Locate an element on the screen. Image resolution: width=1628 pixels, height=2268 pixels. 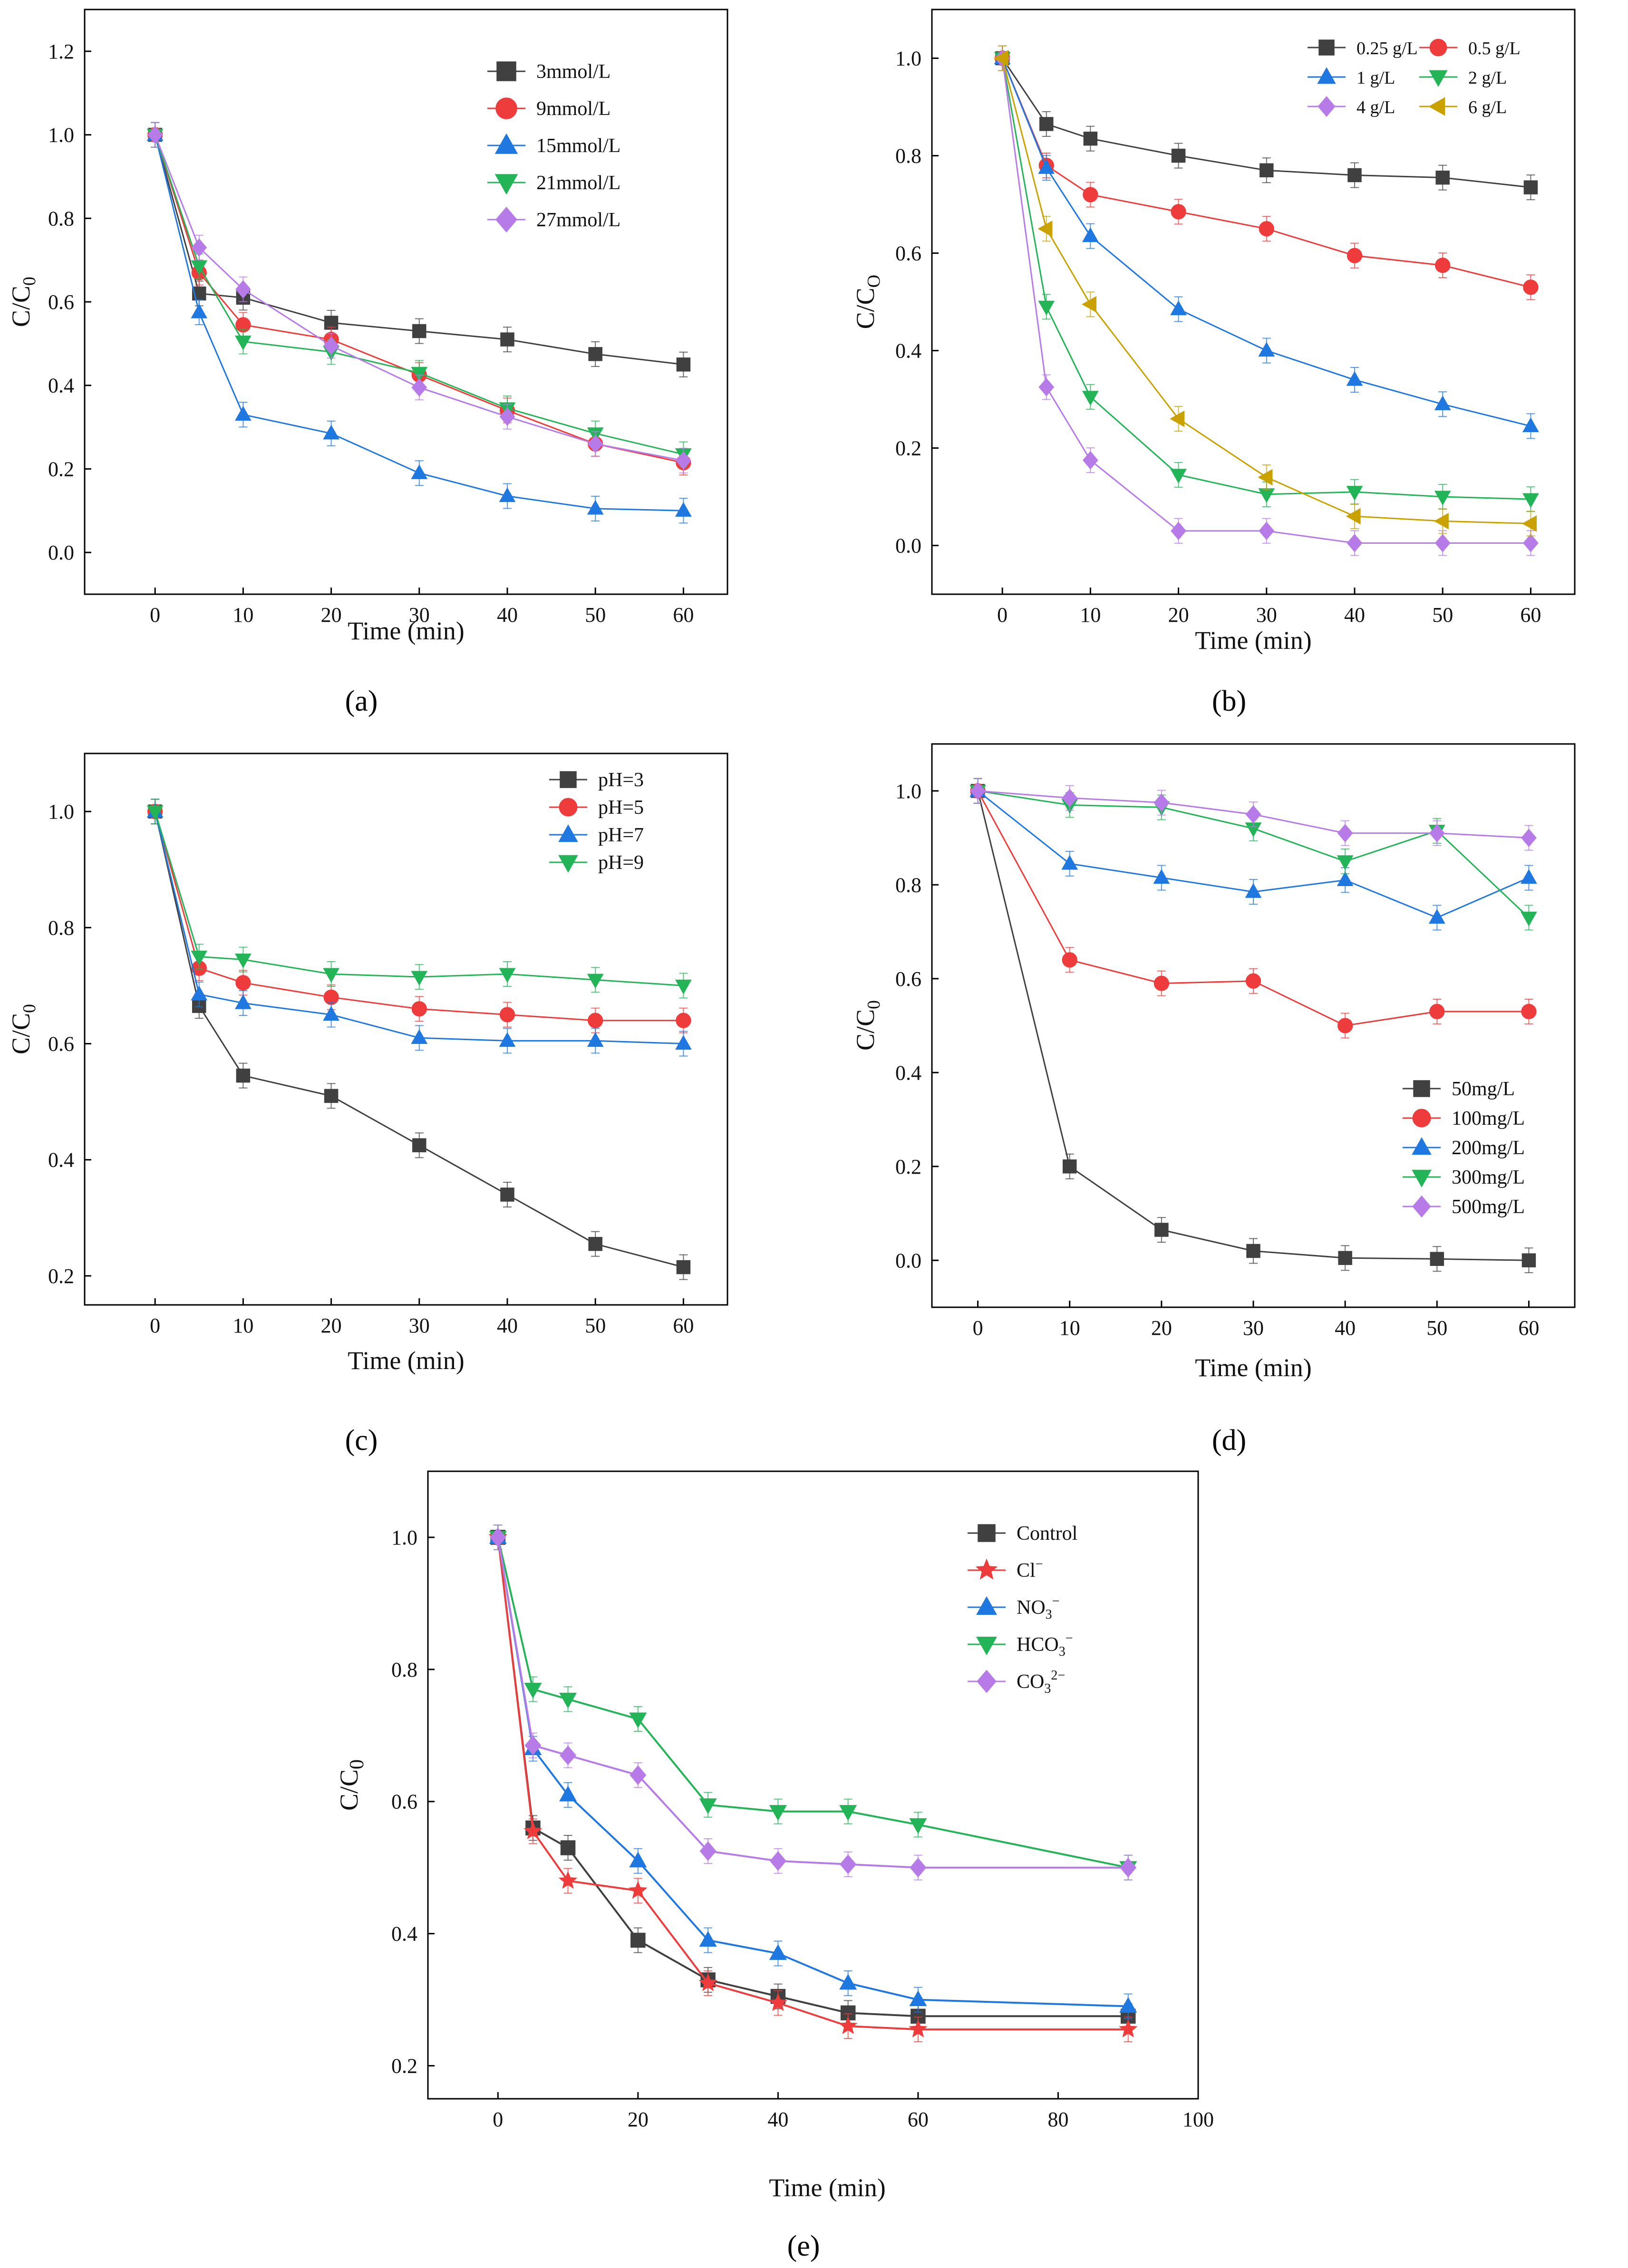
legend: 0.25 g/L 0.5 g/L 1 g/L 2 g/L 4 g/L 6 g/L is located at coordinates (1414, 78).